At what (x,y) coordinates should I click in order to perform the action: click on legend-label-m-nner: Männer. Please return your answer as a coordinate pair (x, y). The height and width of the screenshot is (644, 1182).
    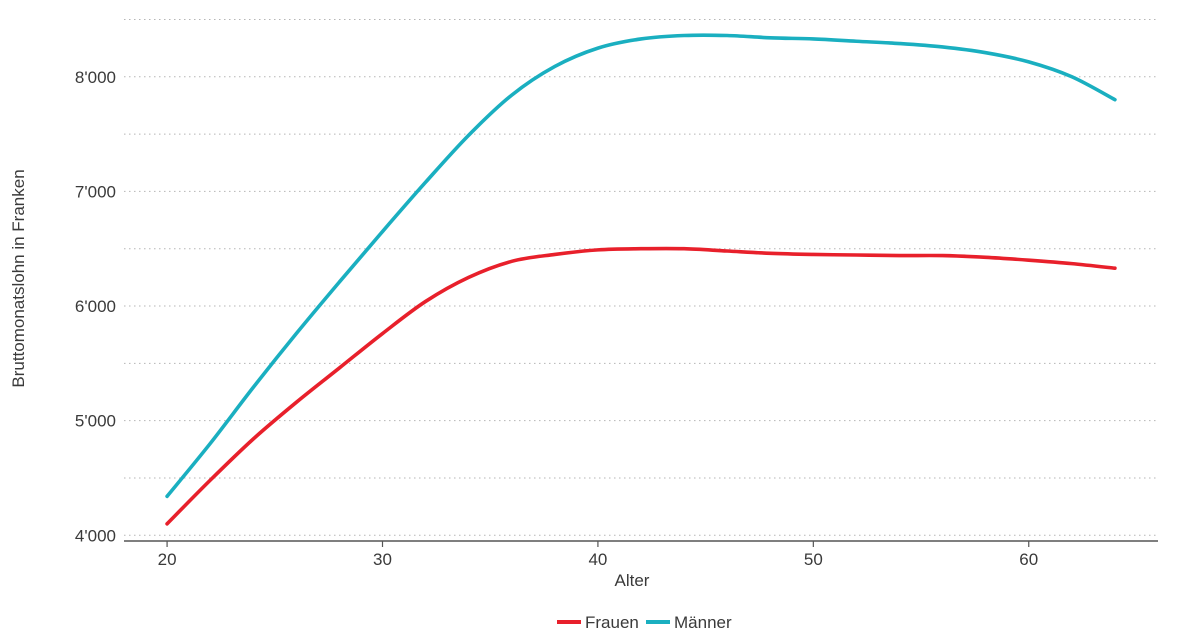
    Looking at the image, I should click on (703, 622).